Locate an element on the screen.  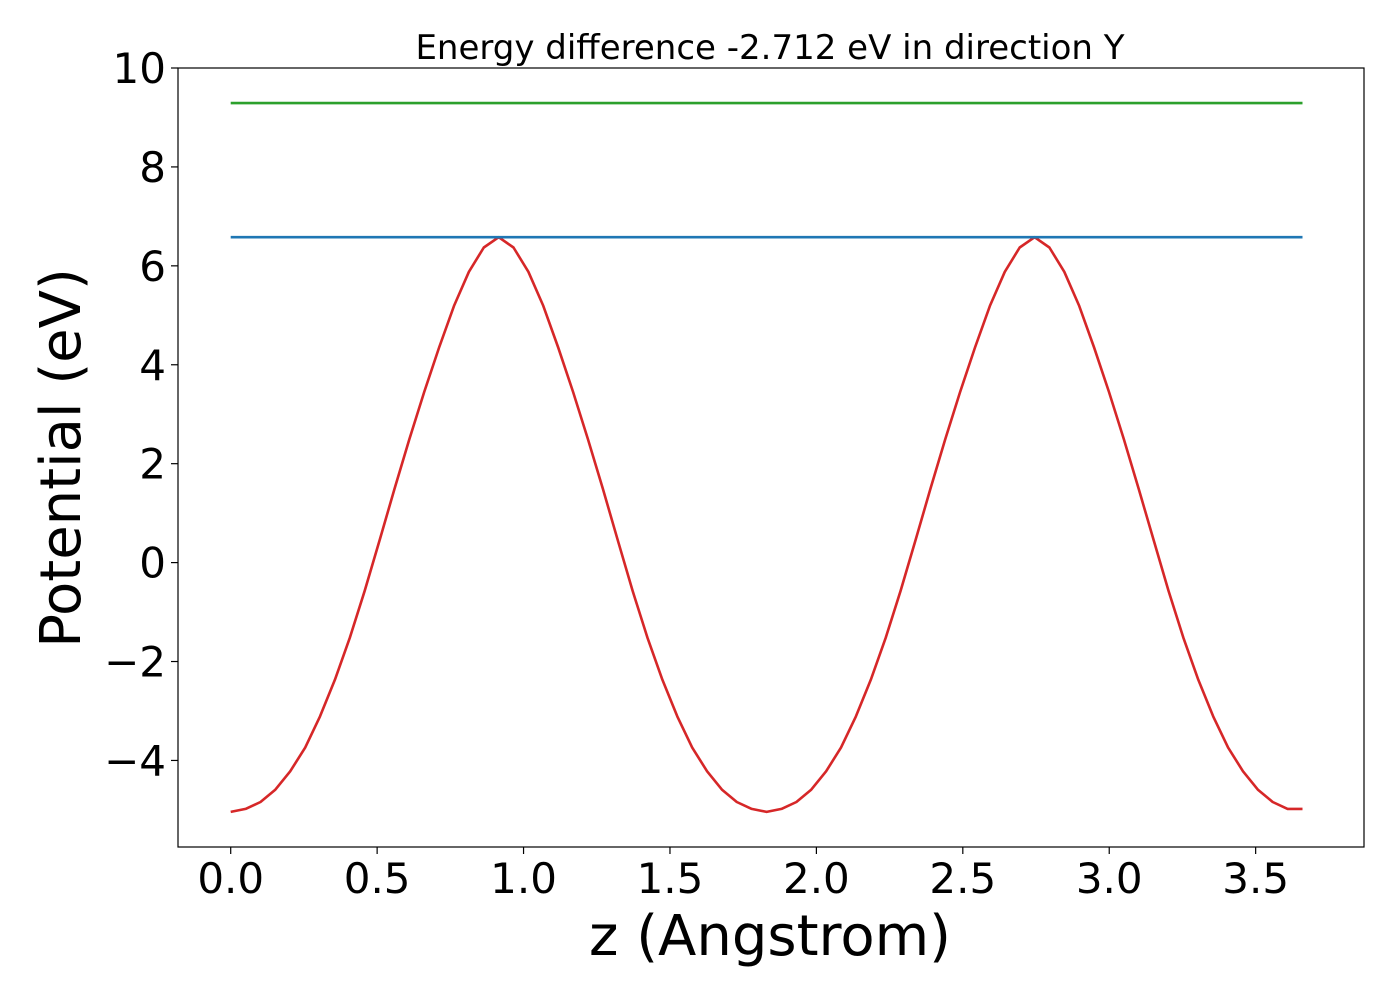
y-tick-label: 6 is located at coordinates (152, 266).